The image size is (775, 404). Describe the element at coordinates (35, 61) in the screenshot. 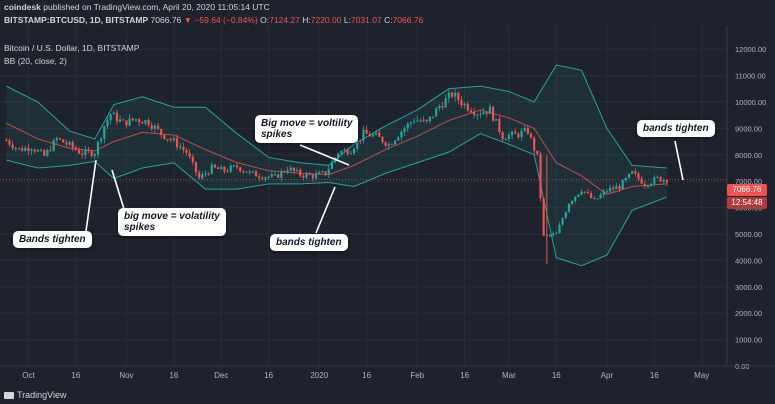

I see `indicator-legend: BB (20, close, 2)` at that location.